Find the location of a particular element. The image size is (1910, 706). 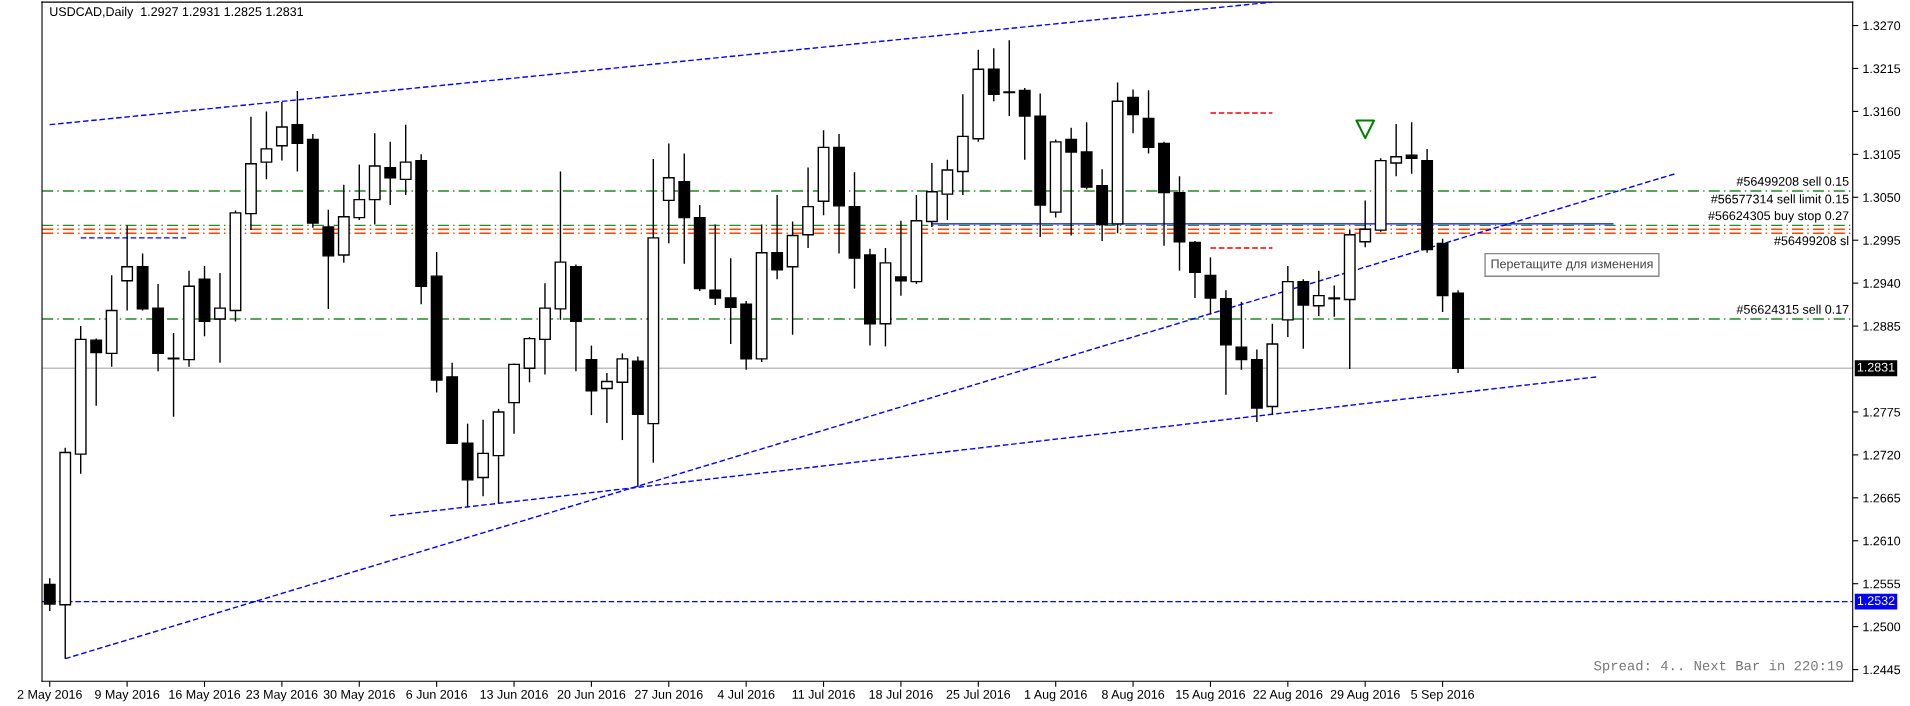

y-tick-label: 1.3215 is located at coordinates (1882, 69).